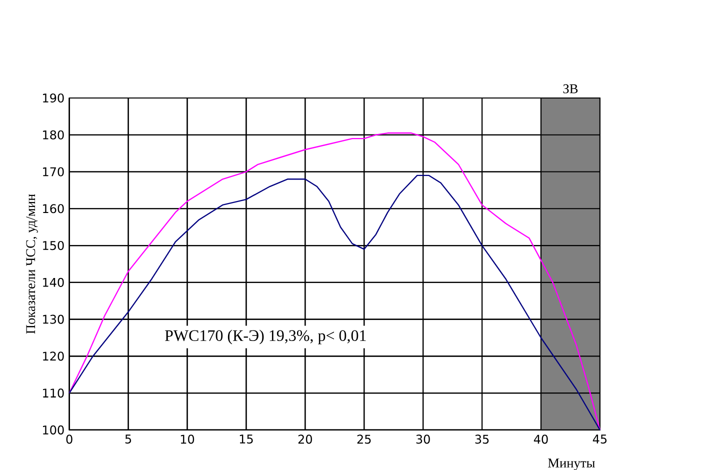  Describe the element at coordinates (187, 439) in the screenshot. I see `x-tick-label: 10` at that location.